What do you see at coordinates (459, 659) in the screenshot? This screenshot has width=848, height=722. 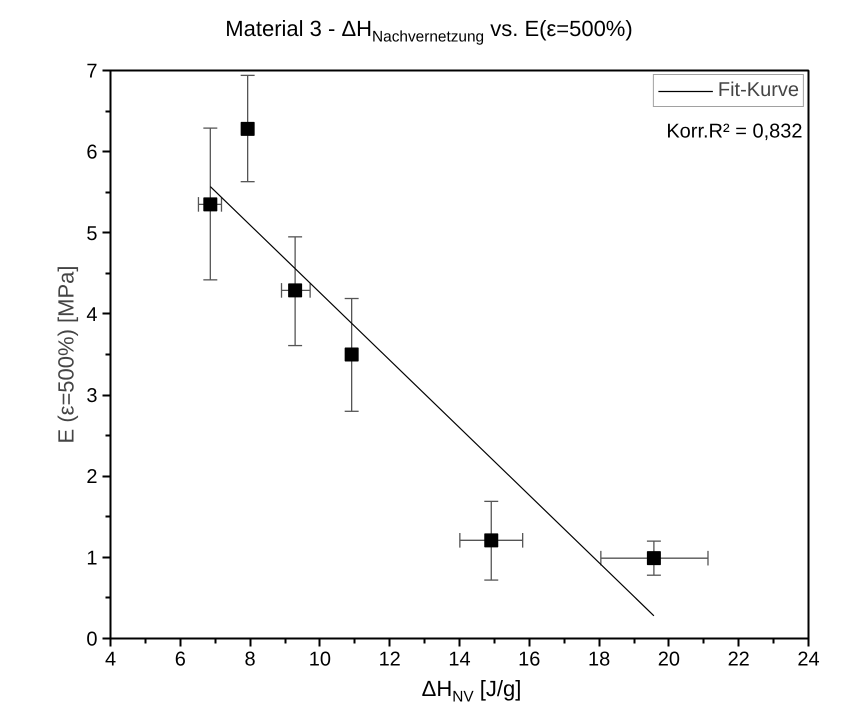 I see `x-tick-label: 14` at bounding box center [459, 659].